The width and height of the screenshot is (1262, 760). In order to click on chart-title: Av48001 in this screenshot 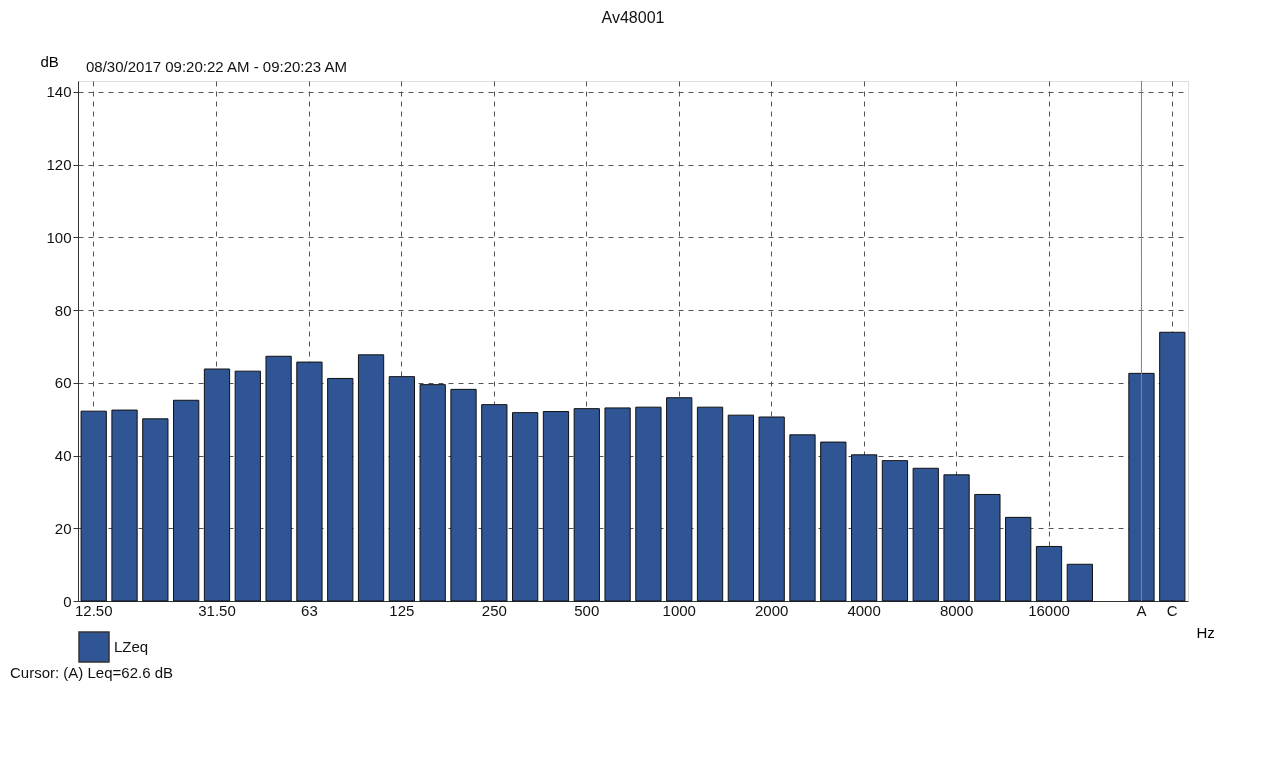, I will do `click(633, 17)`.